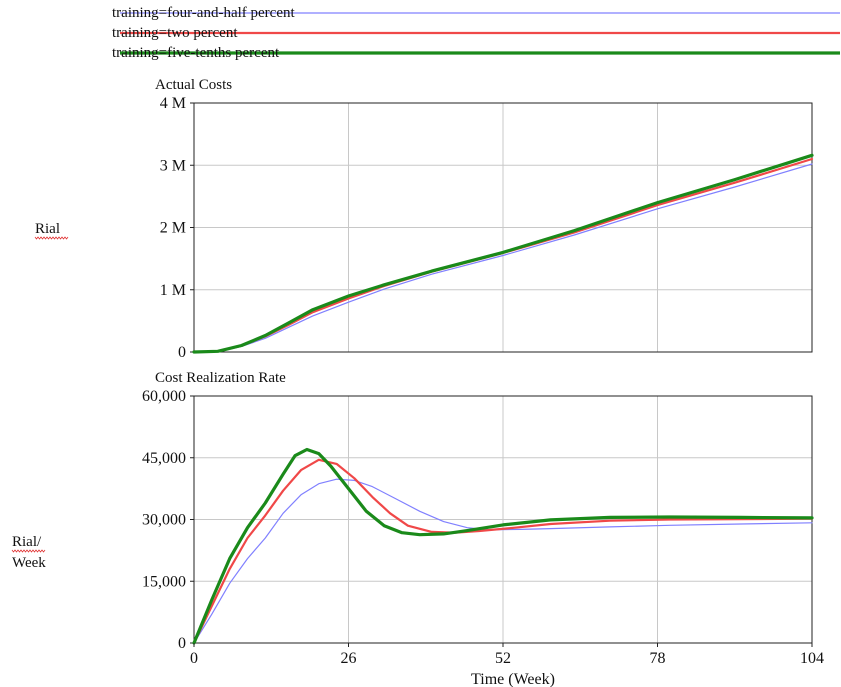 The image size is (841, 687). Describe the element at coordinates (164, 396) in the screenshot. I see `y-tick-label: 60,000` at that location.